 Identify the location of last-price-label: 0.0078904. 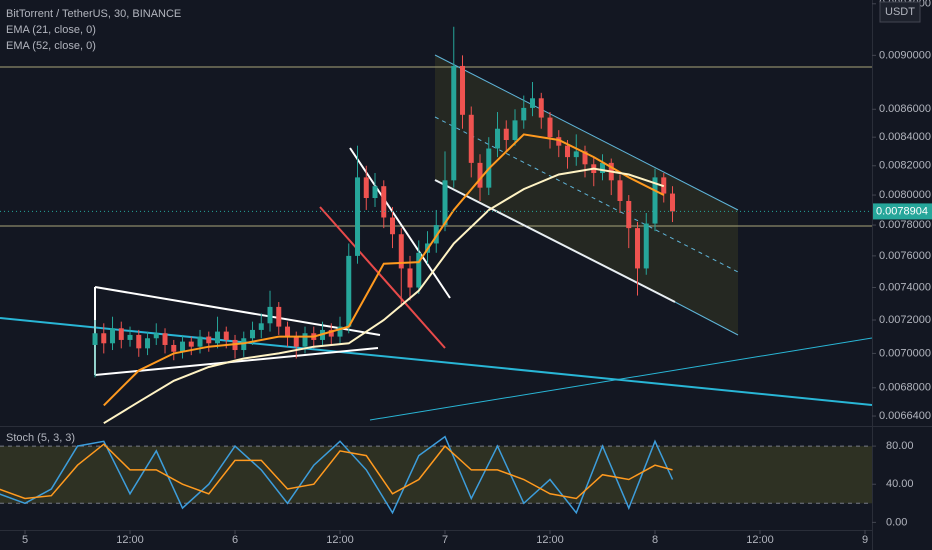
(902, 211).